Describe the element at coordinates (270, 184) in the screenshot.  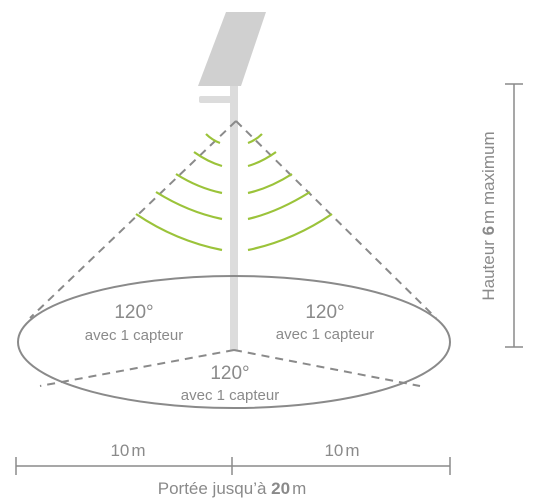
I see `wave-3-right` at that location.